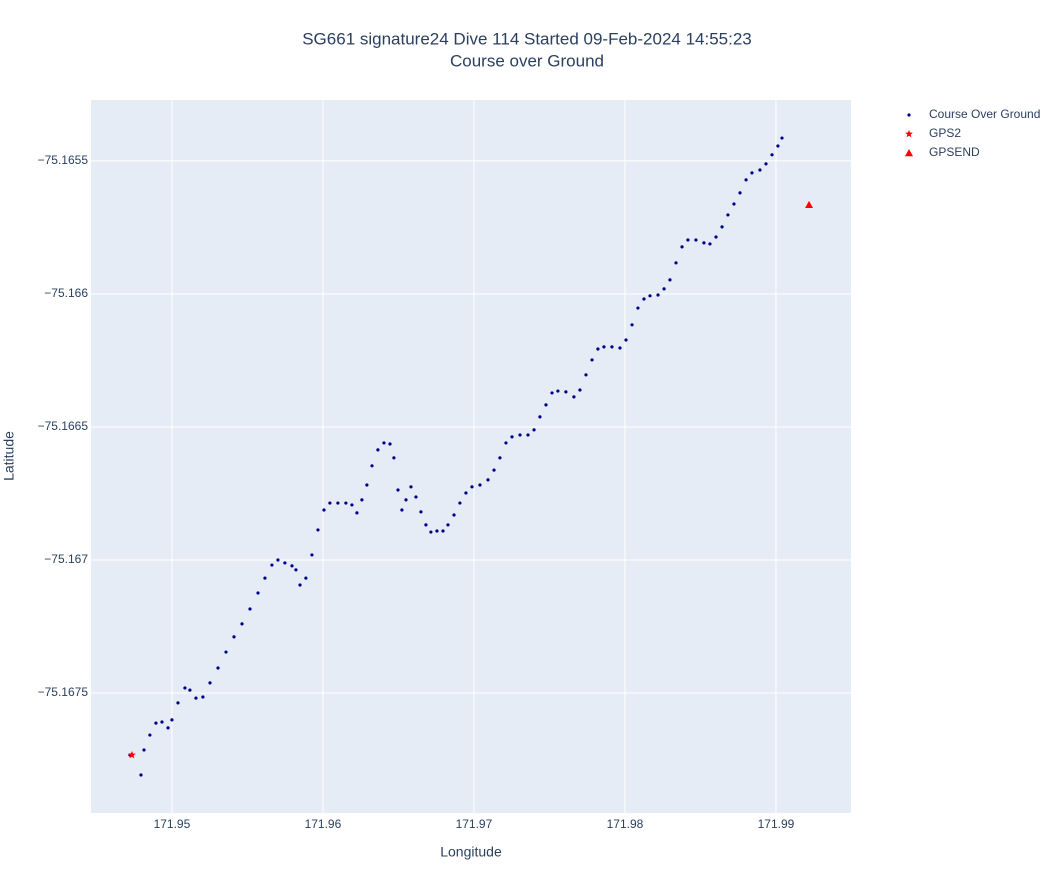  What do you see at coordinates (63, 692) in the screenshot?
I see `y-tick-label: −75.1675` at bounding box center [63, 692].